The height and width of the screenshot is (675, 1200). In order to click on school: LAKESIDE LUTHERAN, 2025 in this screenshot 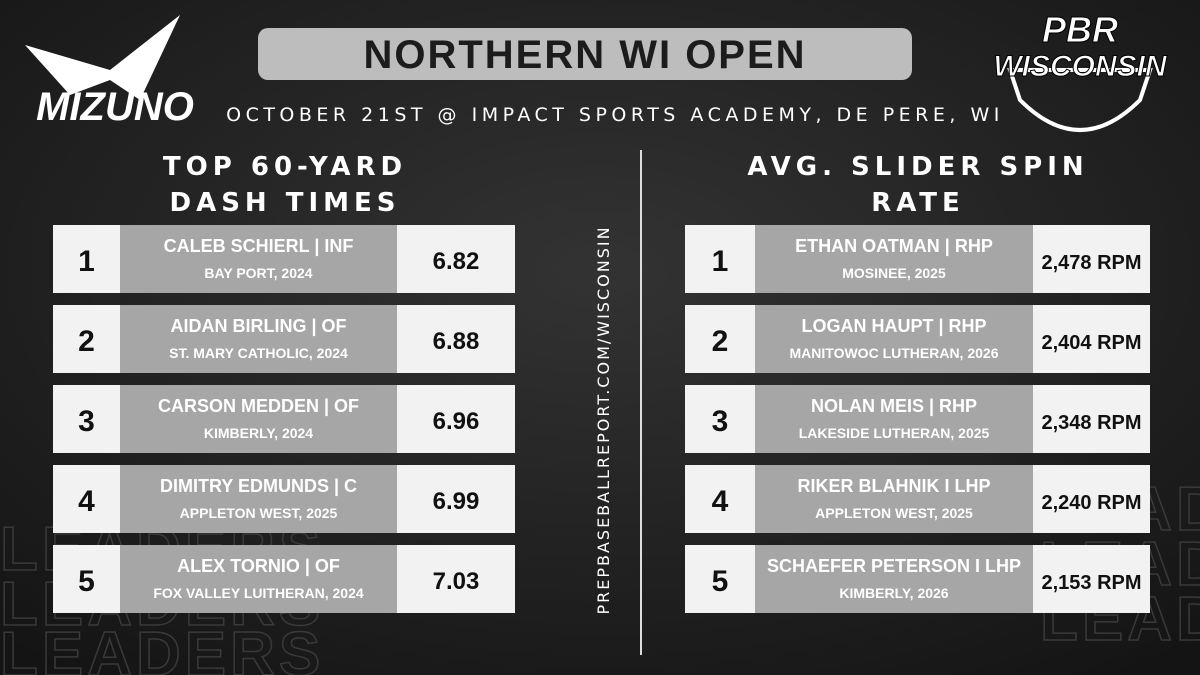, I will do `click(894, 433)`.